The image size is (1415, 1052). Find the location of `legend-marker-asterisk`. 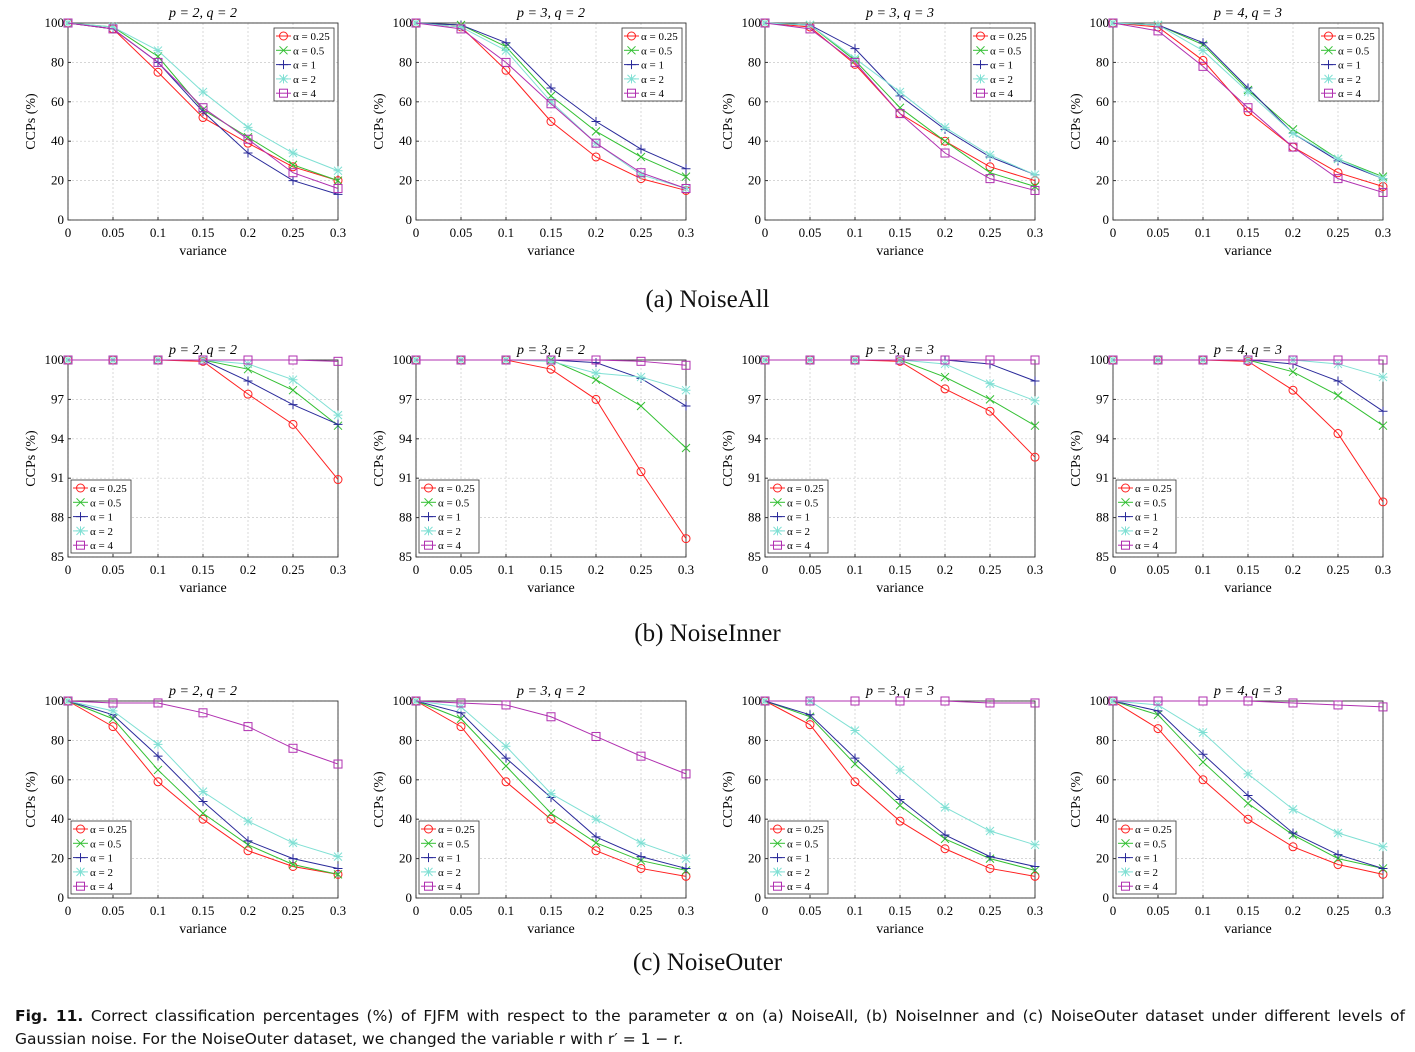

legend-marker-asterisk is located at coordinates (1328, 79).